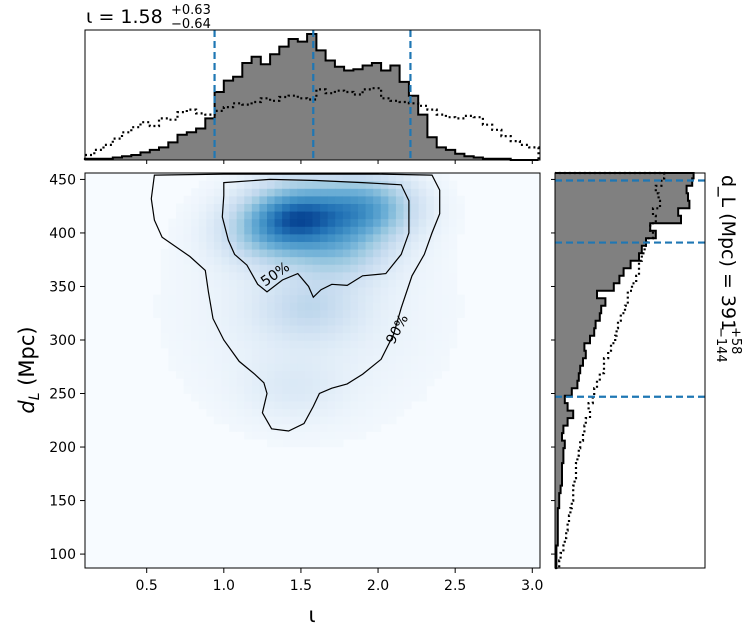 The width and height of the screenshot is (753, 635). What do you see at coordinates (720, 345) in the screenshot?
I see `right-label-lower: −144` at bounding box center [720, 345].